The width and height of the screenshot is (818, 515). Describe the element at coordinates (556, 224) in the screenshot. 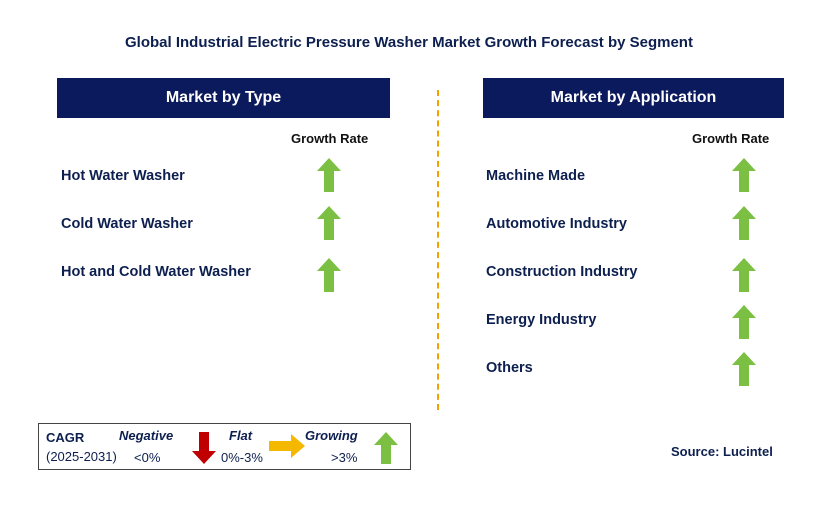

I see `application-row-label: Automotive Industry` at that location.